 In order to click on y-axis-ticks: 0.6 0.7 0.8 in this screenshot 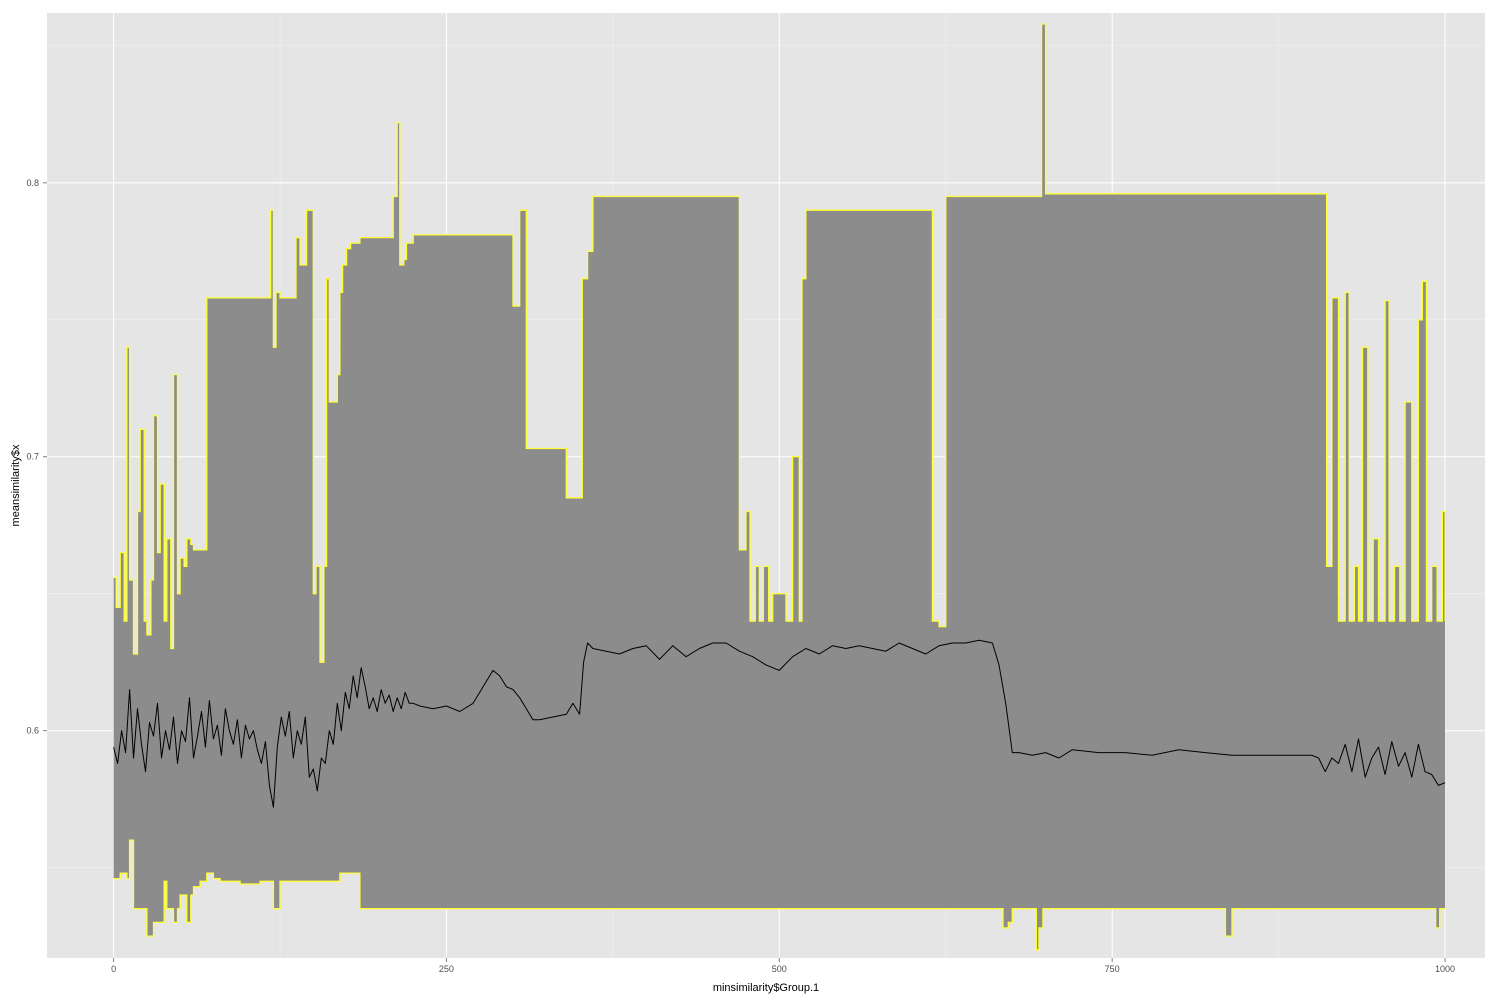, I will do `click(36, 457)`.